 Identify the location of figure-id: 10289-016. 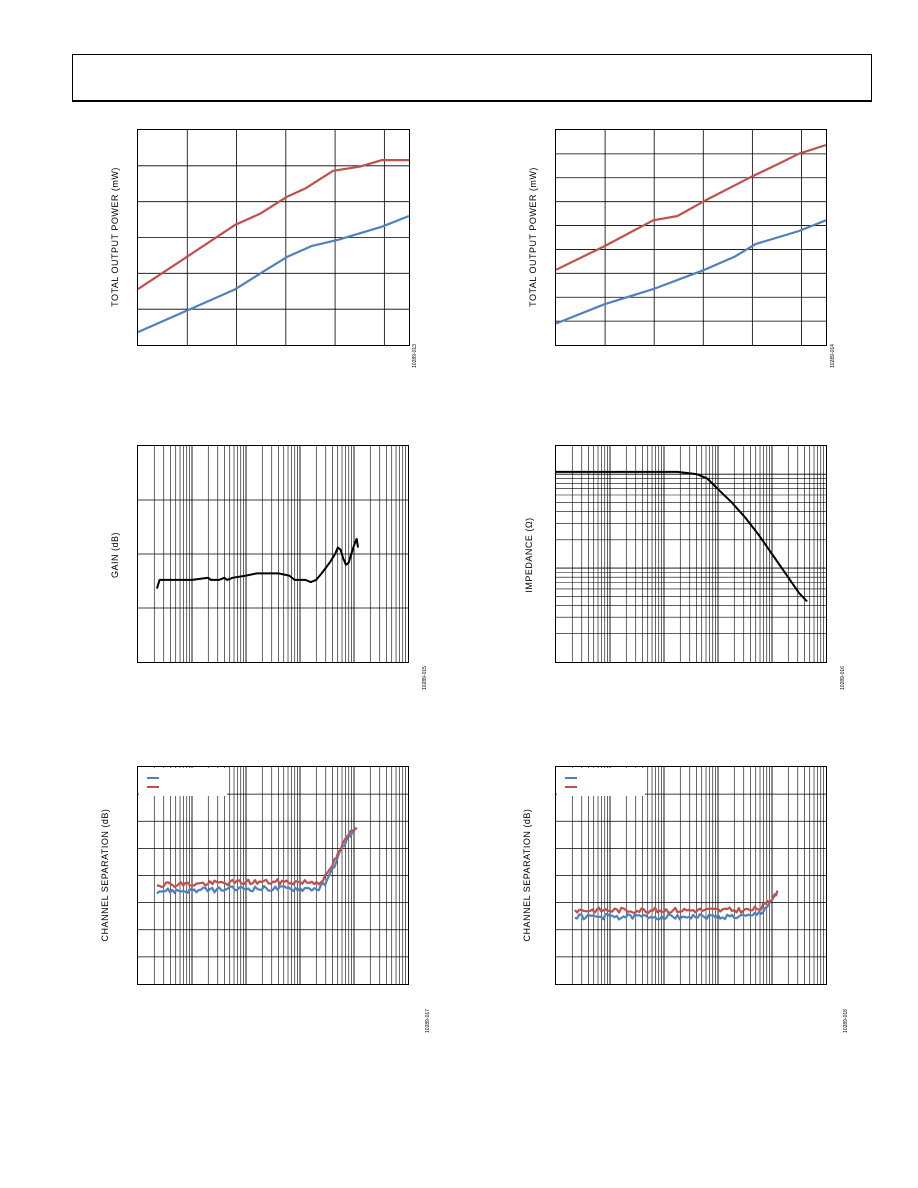
(843, 678).